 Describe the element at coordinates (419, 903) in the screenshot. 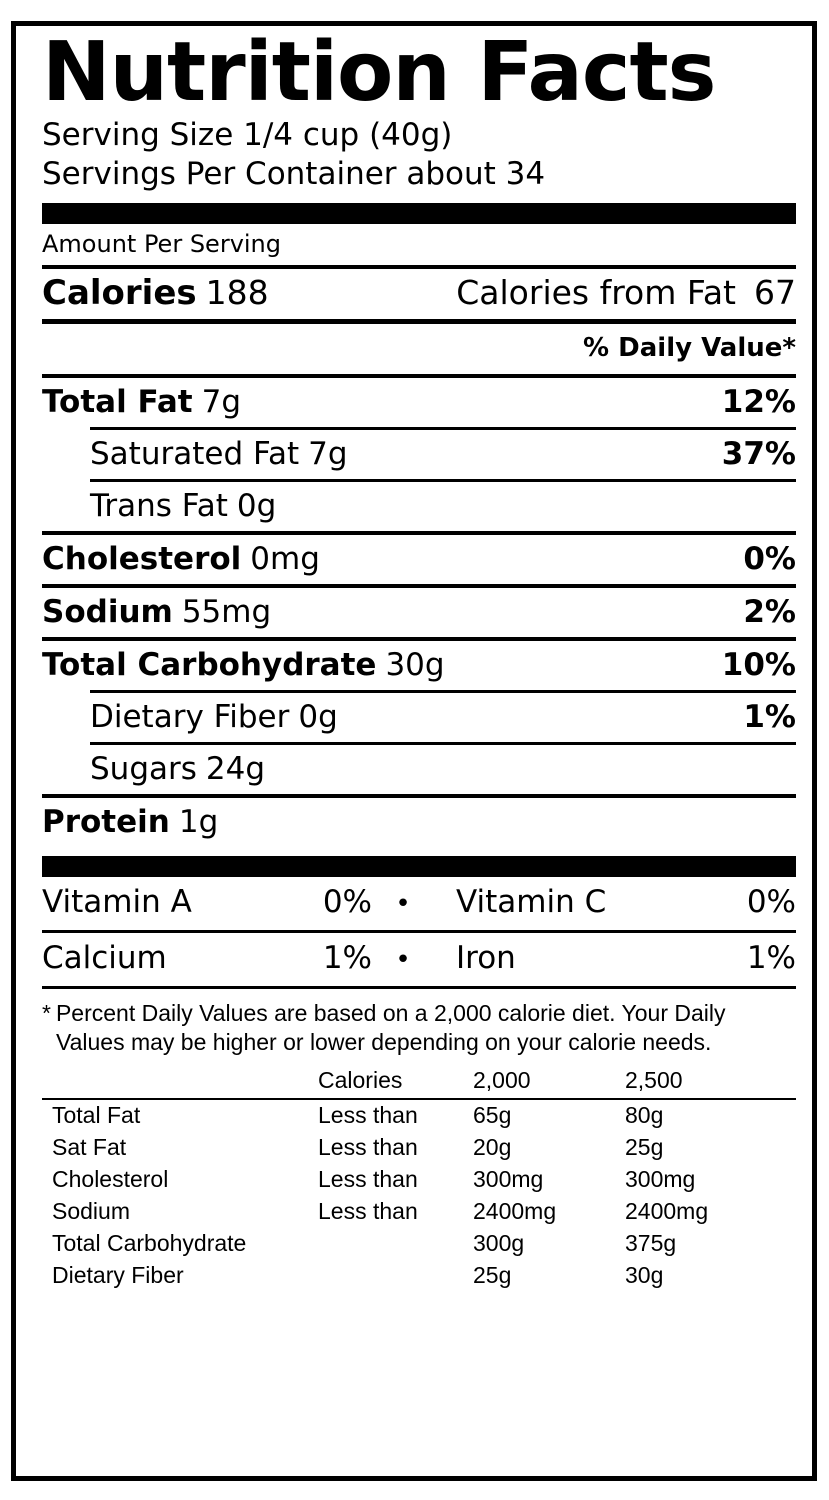

I see `vitamin-row-a-c: Vitamin A 0% • Vitamin C 0%` at that location.